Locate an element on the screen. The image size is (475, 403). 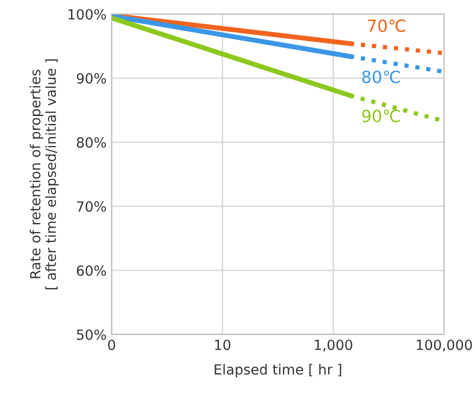
y-tick-label: 70% is located at coordinates (91, 206).